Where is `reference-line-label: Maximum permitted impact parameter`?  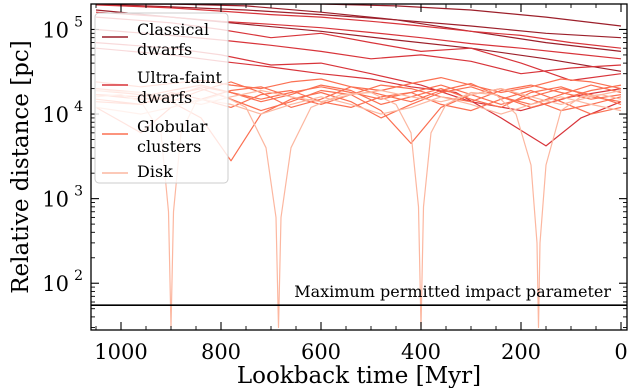
reference-line-label: Maximum permitted impact parameter is located at coordinates (452, 291).